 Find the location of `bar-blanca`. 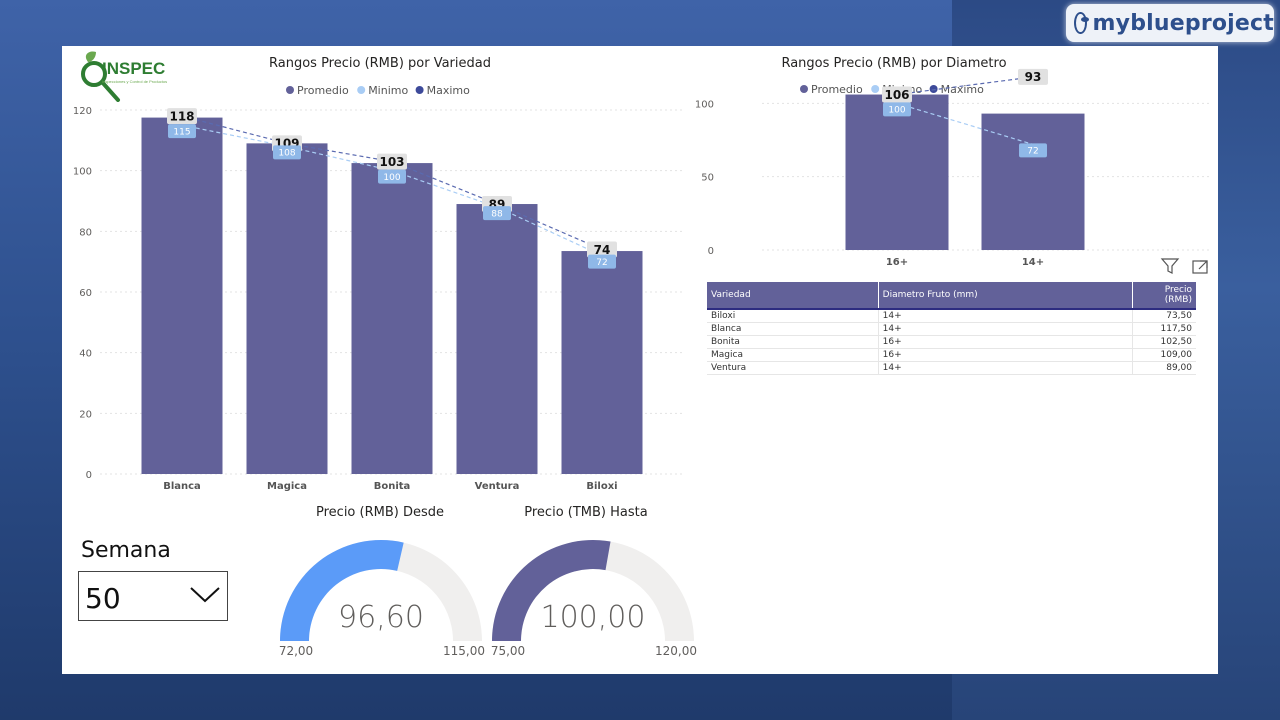

bar-blanca is located at coordinates (182, 295).